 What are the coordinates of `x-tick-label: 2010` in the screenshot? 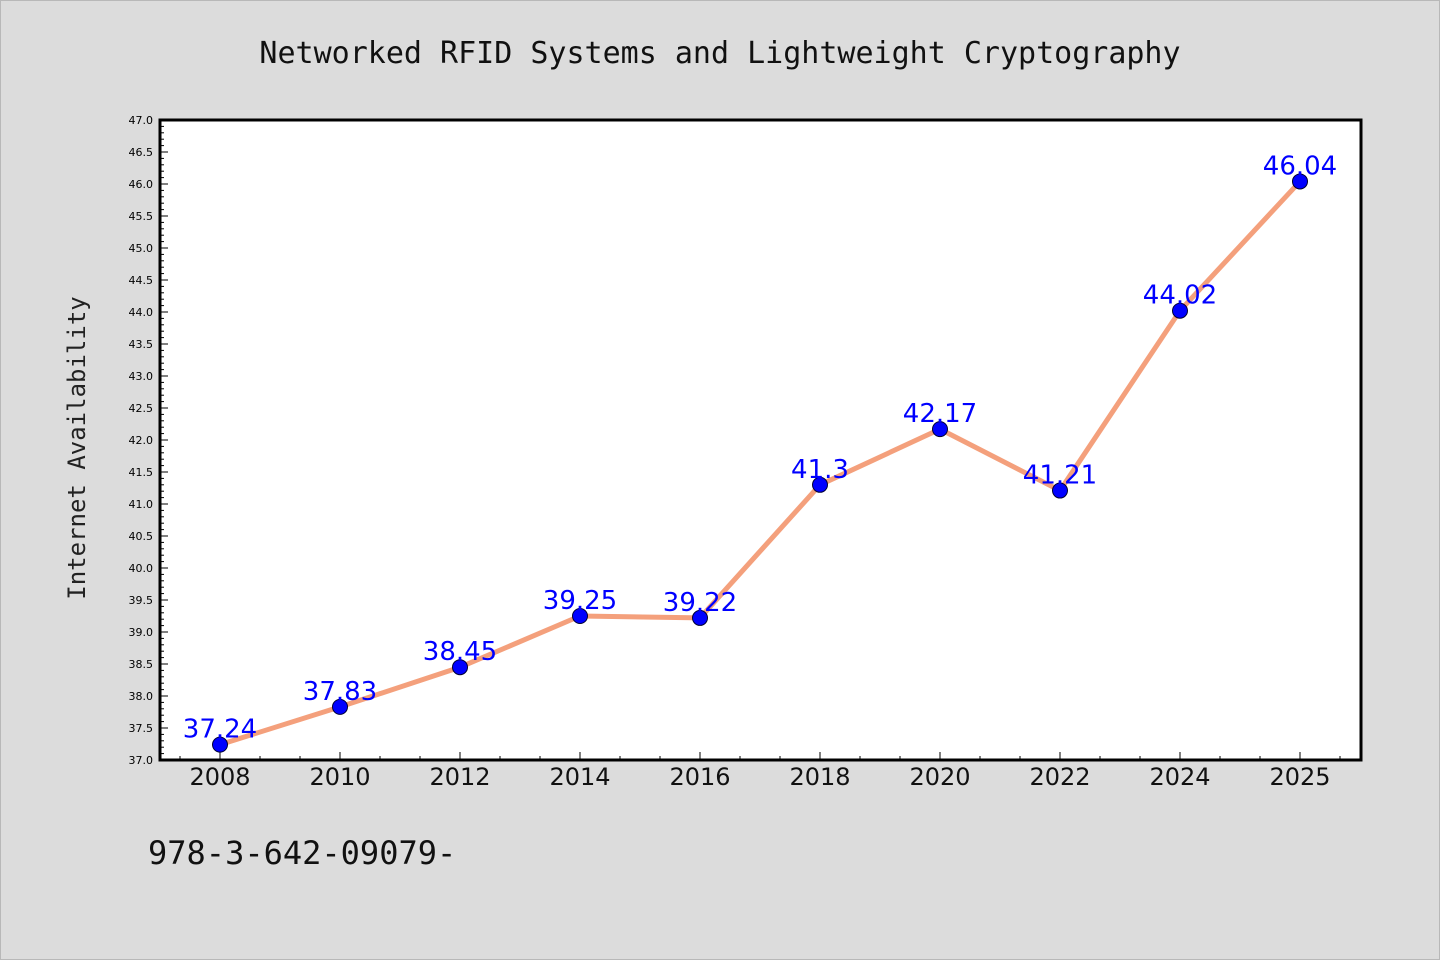 It's located at (339, 777).